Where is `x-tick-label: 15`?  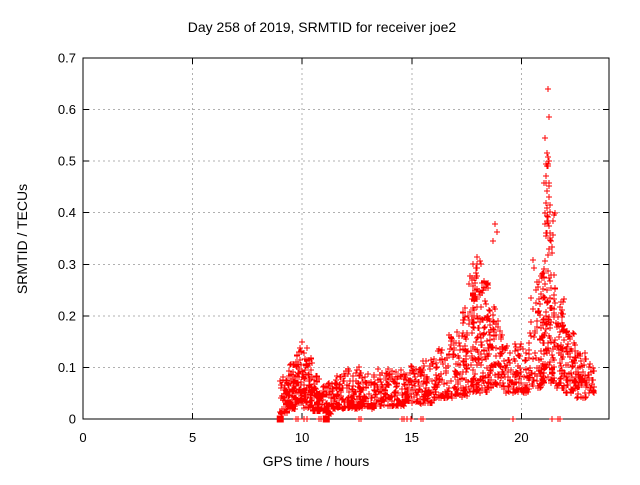 x-tick-label: 15 is located at coordinates (412, 437).